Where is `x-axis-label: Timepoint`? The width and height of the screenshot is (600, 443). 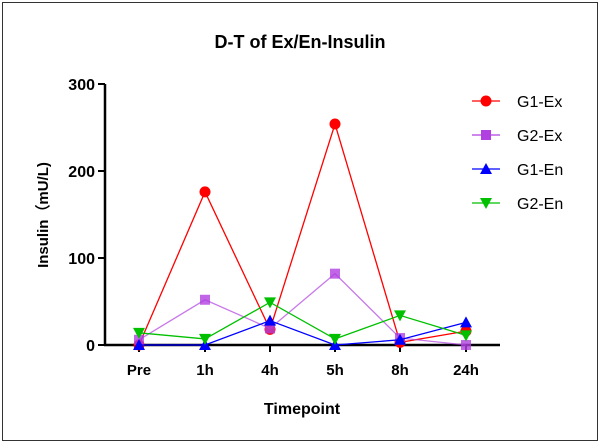 x-axis-label: Timepoint is located at coordinates (302, 409).